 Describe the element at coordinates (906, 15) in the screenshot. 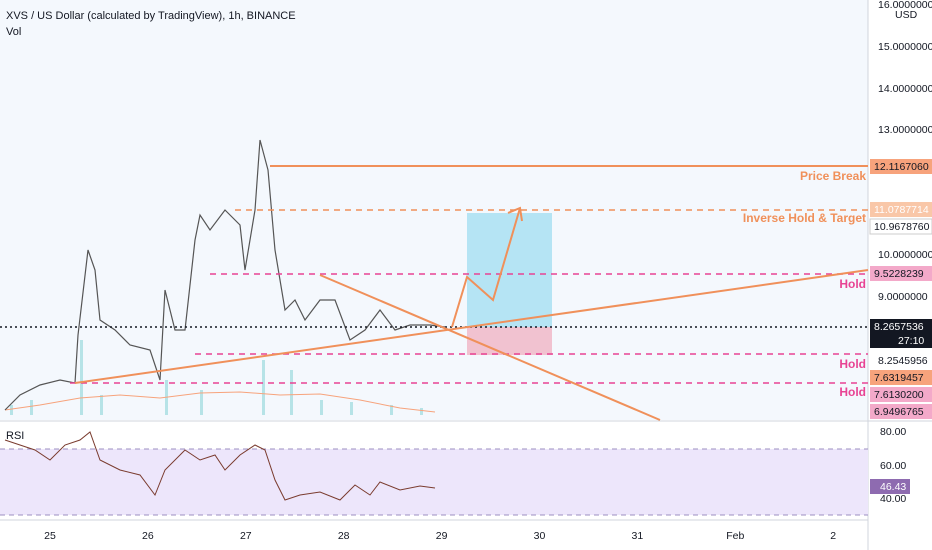

I see `currency-label: USD` at that location.